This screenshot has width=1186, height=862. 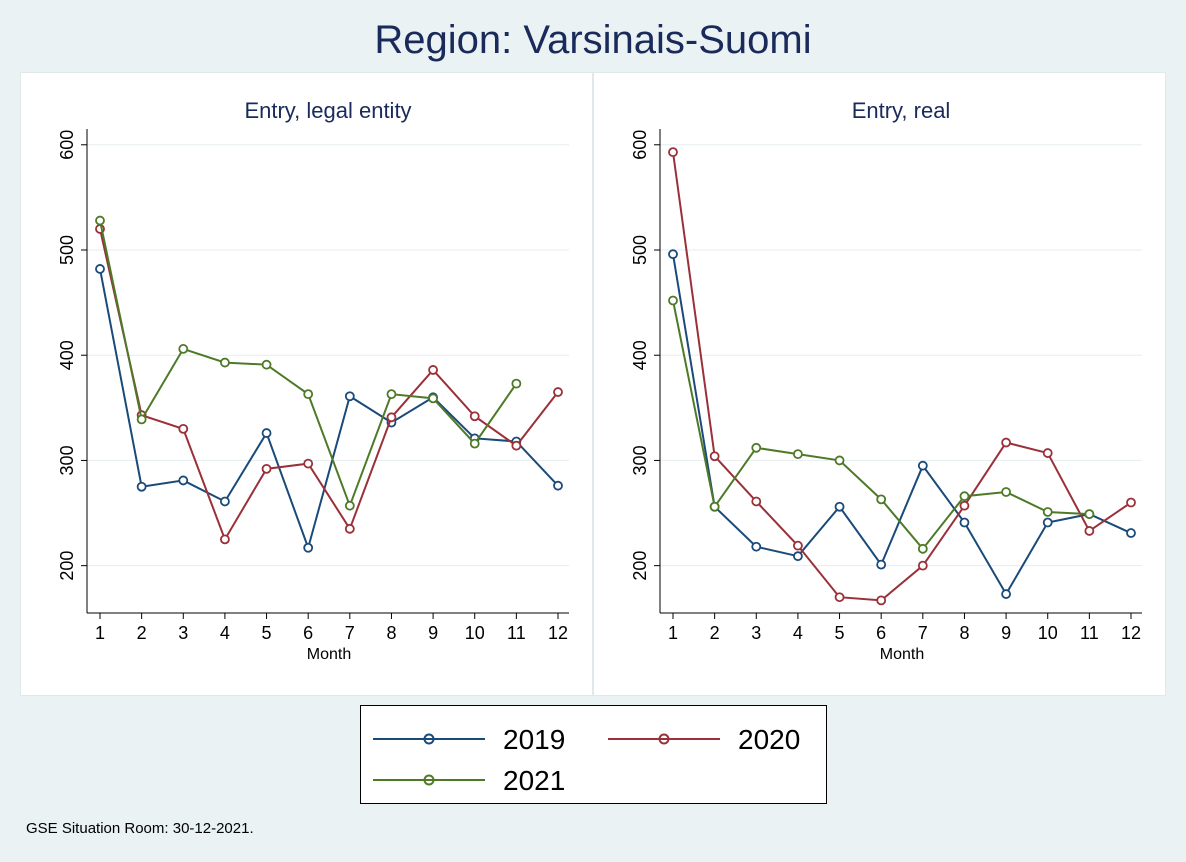 I want to click on series-line-2020, so click(x=329, y=385).